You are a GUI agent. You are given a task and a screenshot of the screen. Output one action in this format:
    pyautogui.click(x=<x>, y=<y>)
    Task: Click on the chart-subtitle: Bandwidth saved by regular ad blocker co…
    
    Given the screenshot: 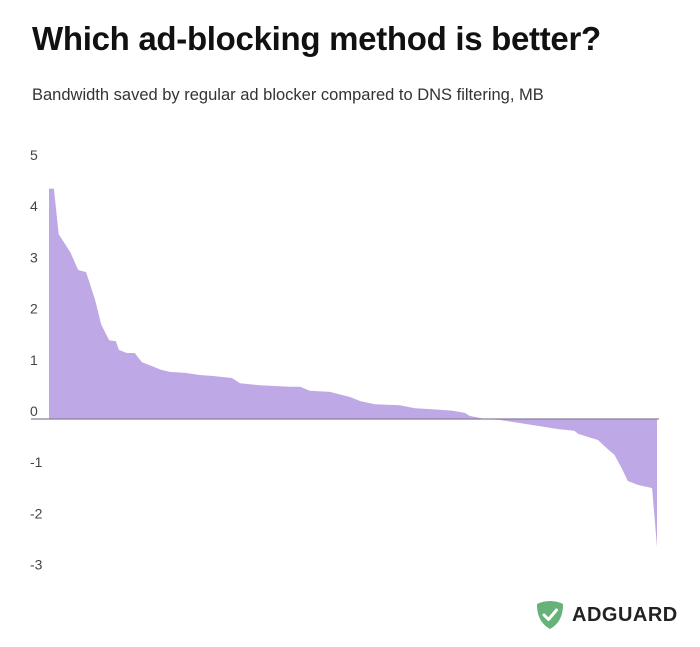 What is the action you would take?
    pyautogui.click(x=288, y=95)
    